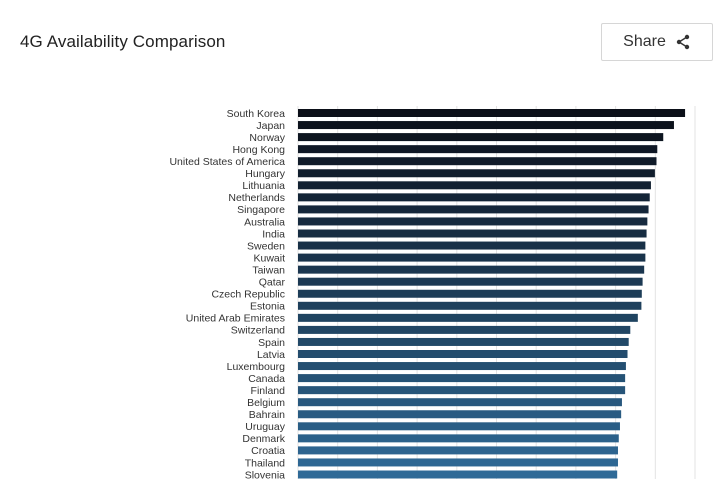  I want to click on category-label: Bahrain, so click(267, 415).